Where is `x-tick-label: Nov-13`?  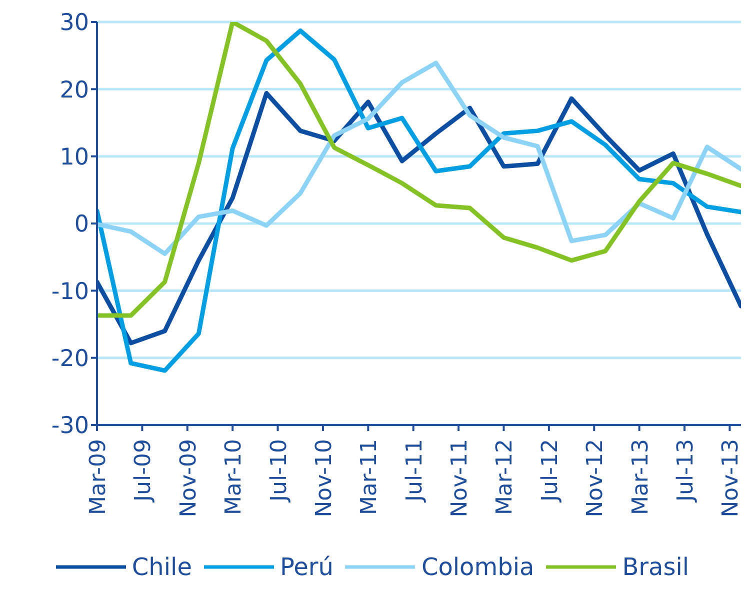
x-tick-label: Nov-13 is located at coordinates (731, 478).